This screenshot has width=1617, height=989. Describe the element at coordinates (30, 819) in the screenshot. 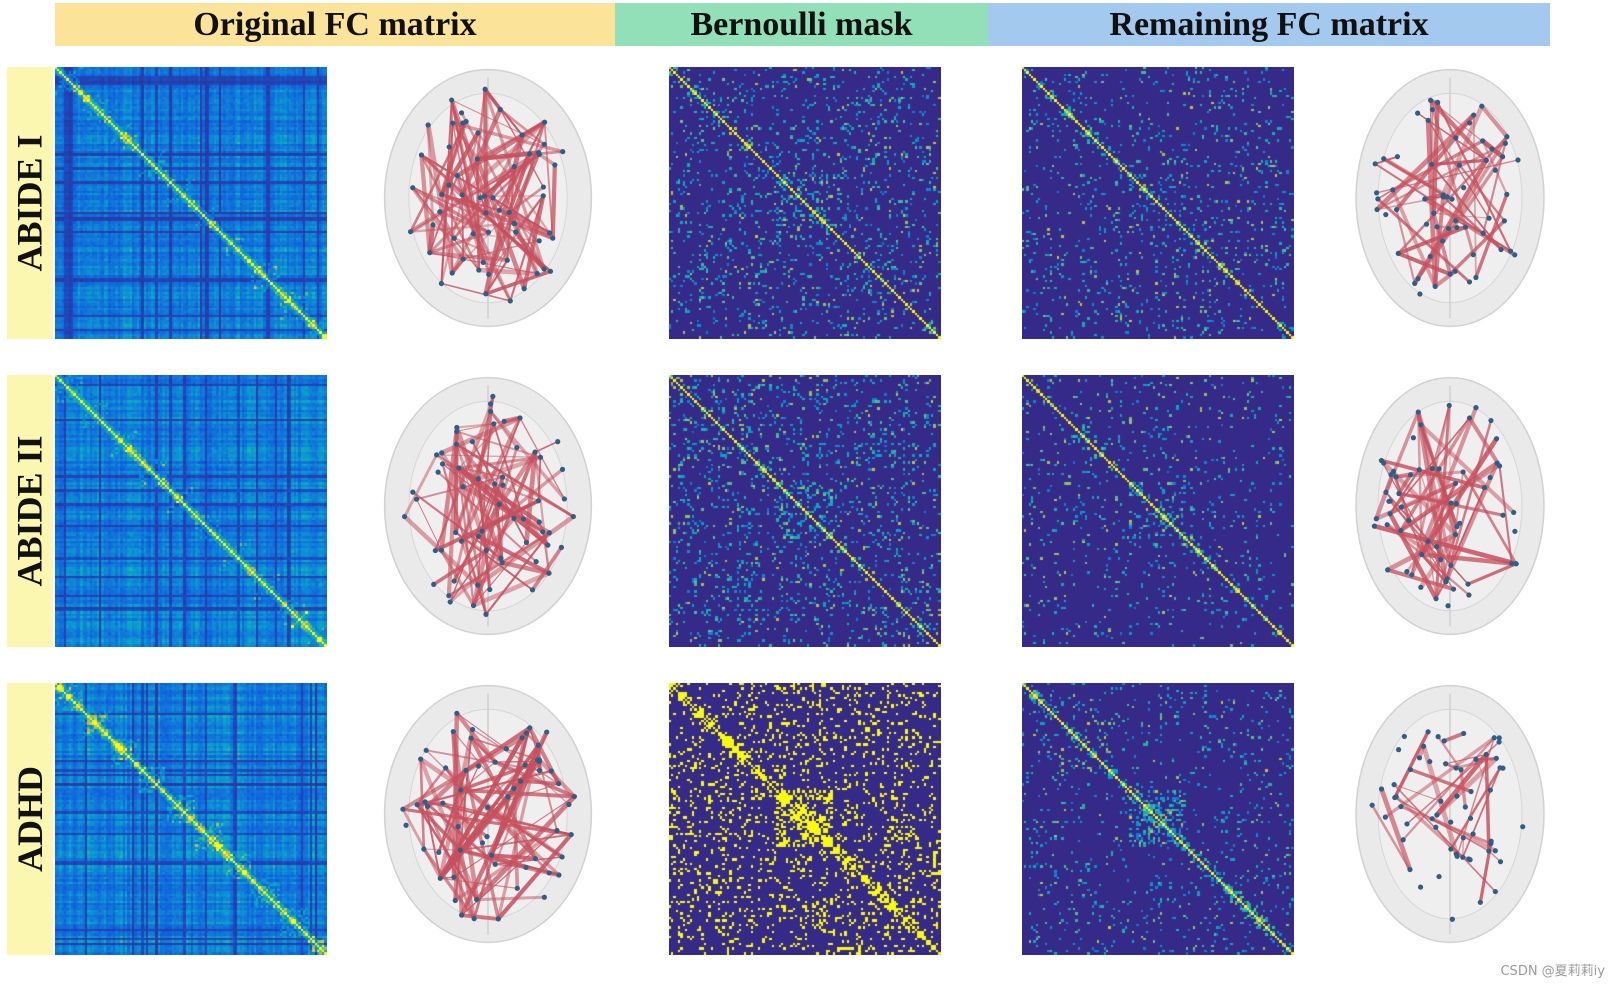

I see `row-label-adhd: ADHD` at that location.